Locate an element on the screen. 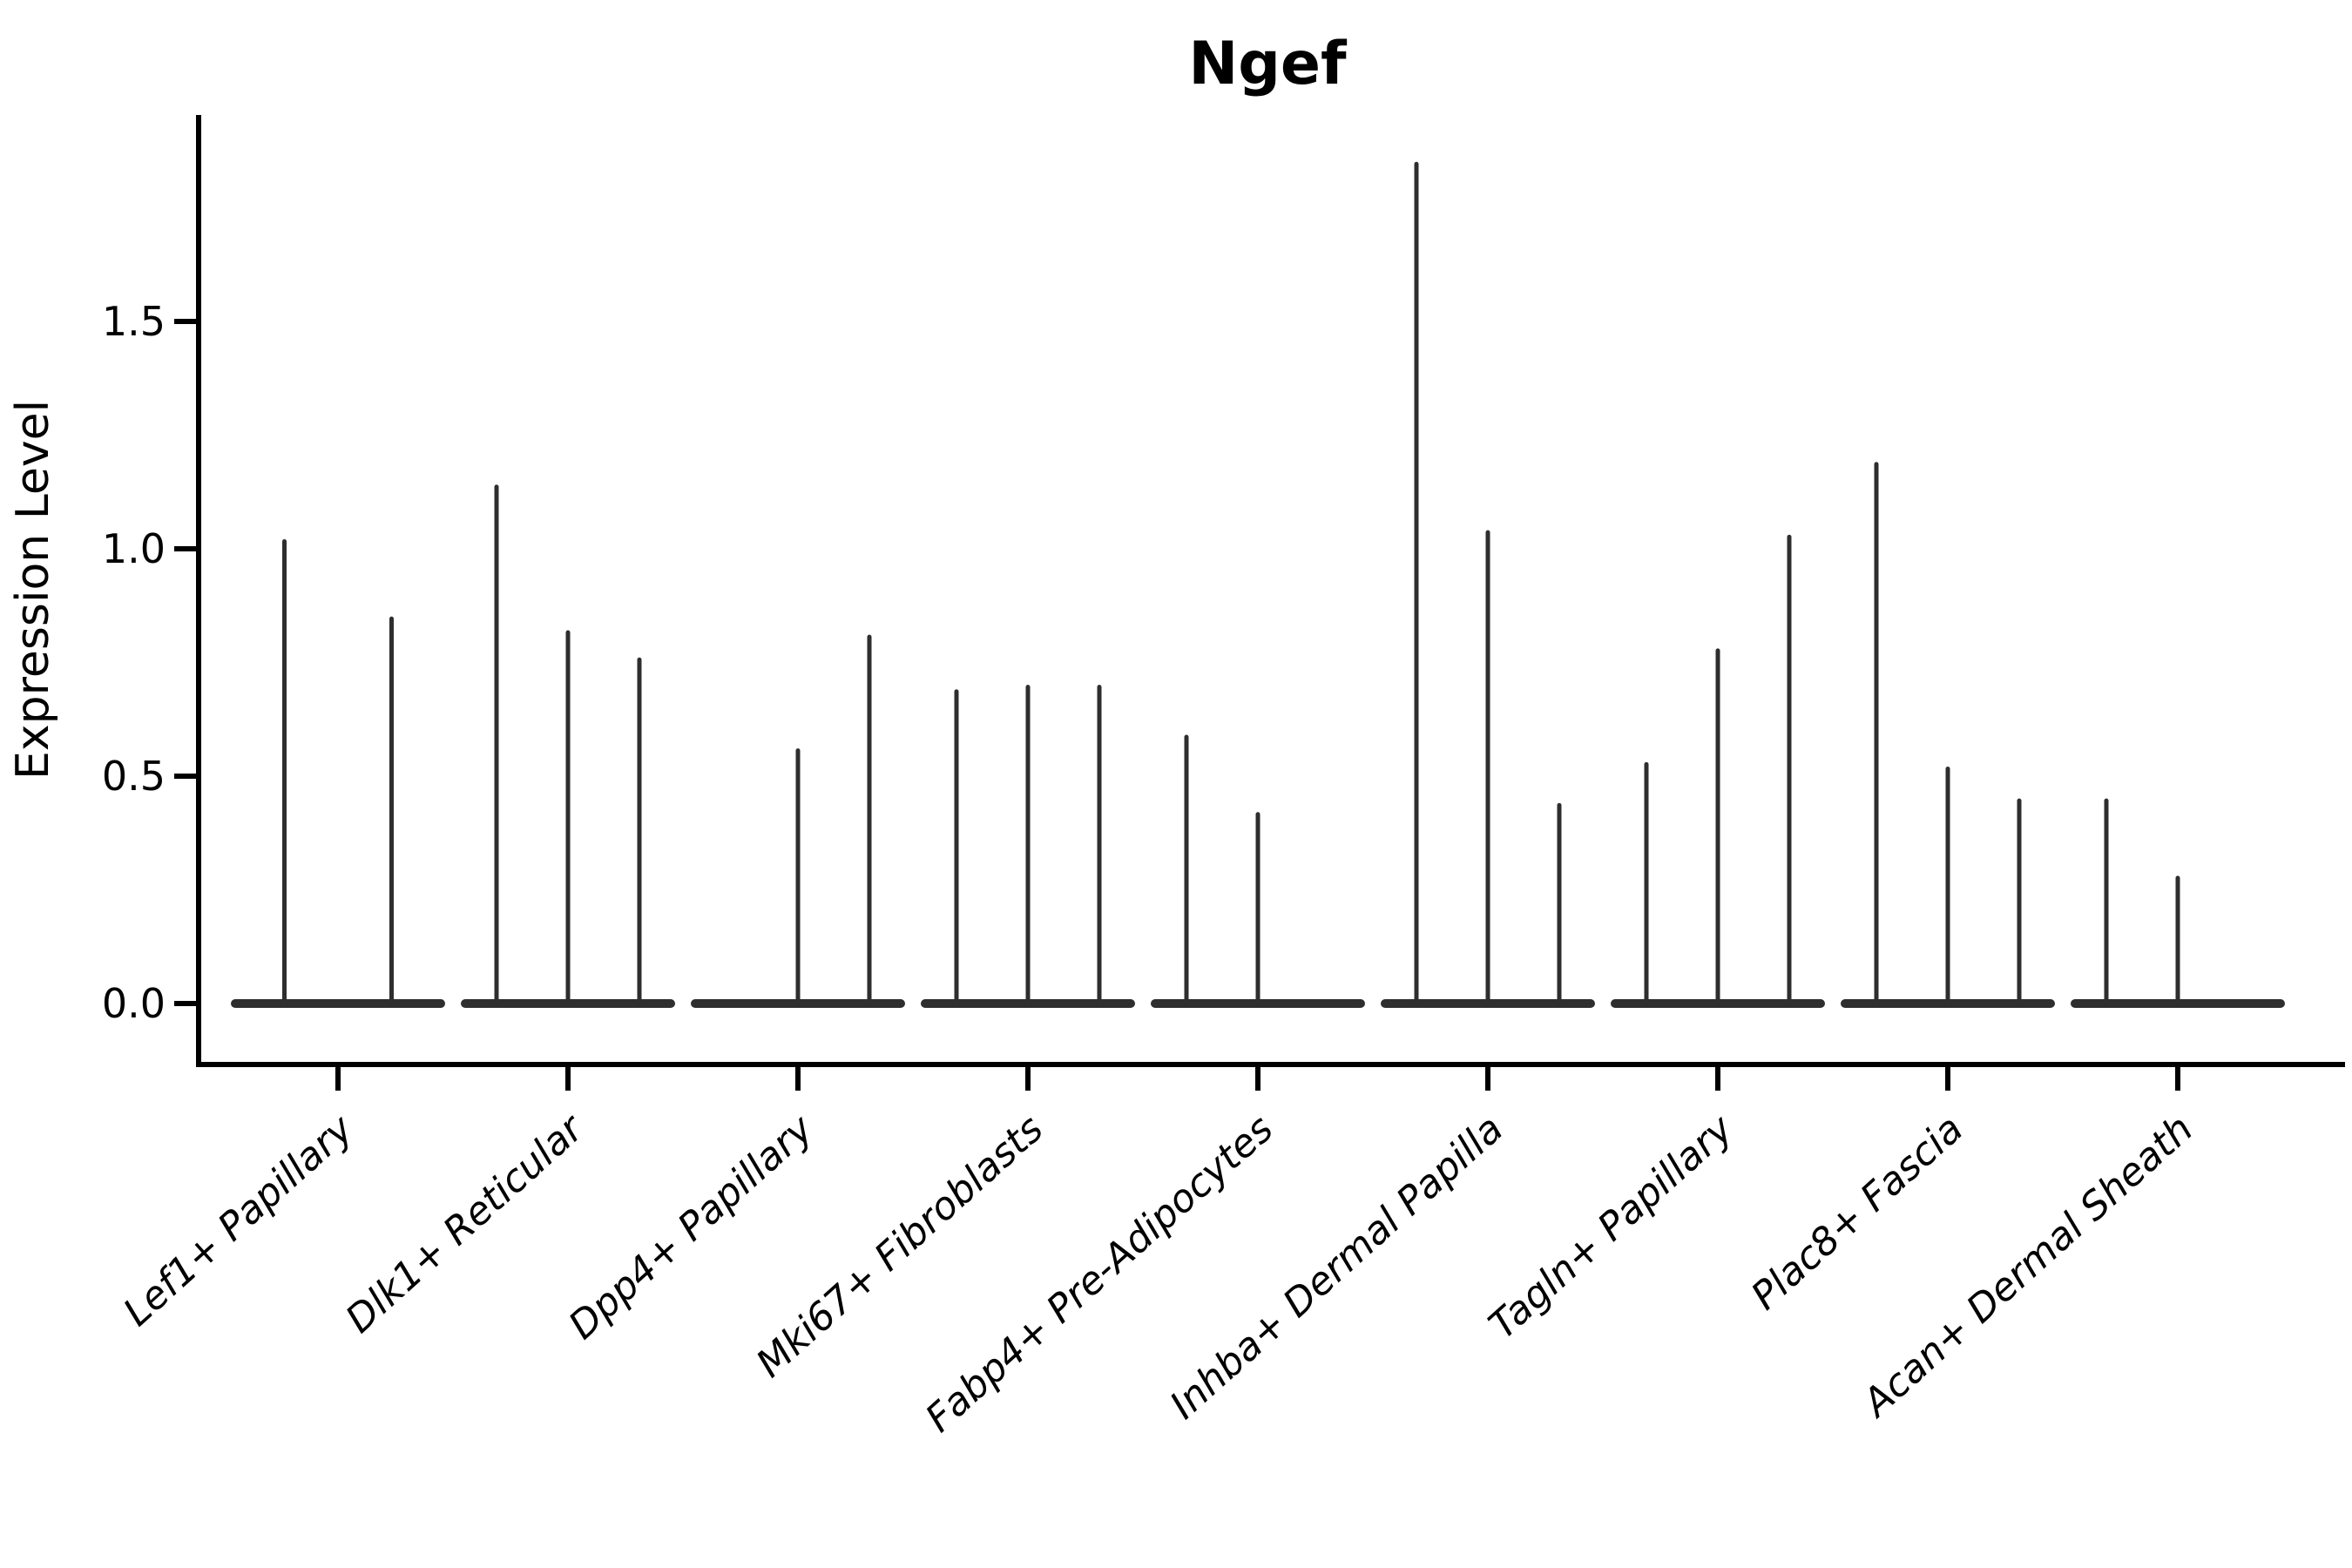  x-tick-label: Lef1+ Papillary is located at coordinates (238, 1221).